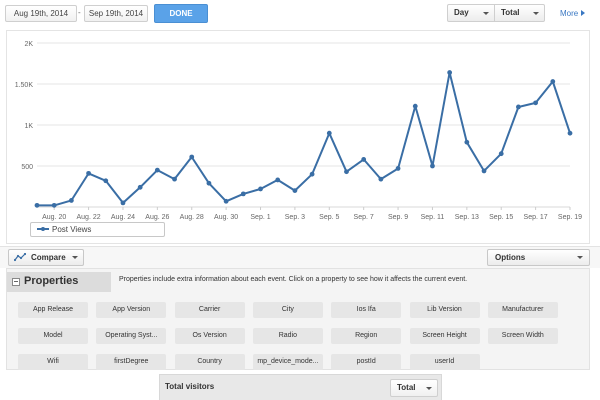  What do you see at coordinates (536, 217) in the screenshot?
I see `x-tick-label: Sep. 17` at bounding box center [536, 217].